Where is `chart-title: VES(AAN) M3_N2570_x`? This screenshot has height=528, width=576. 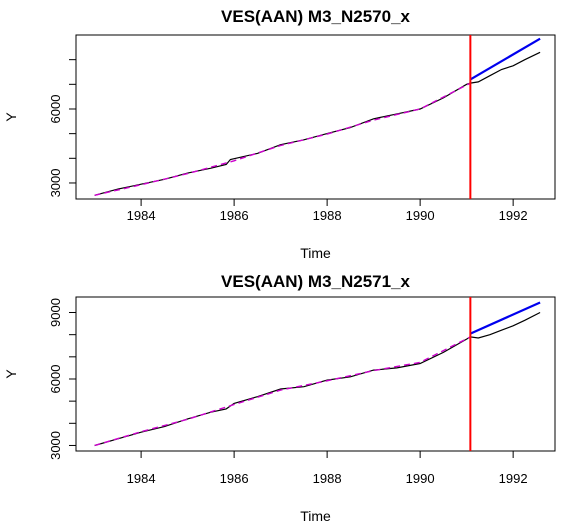 chart-title: VES(AAN) M3_N2570_x is located at coordinates (316, 16).